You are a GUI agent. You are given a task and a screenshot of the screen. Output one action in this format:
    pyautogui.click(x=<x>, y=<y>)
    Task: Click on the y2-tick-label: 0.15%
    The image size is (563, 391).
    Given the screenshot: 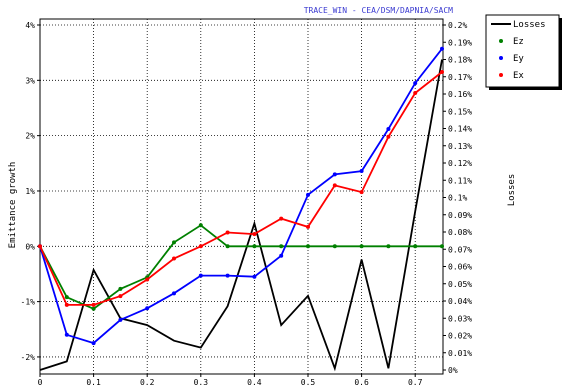 What is the action you would take?
    pyautogui.click(x=460, y=111)
    